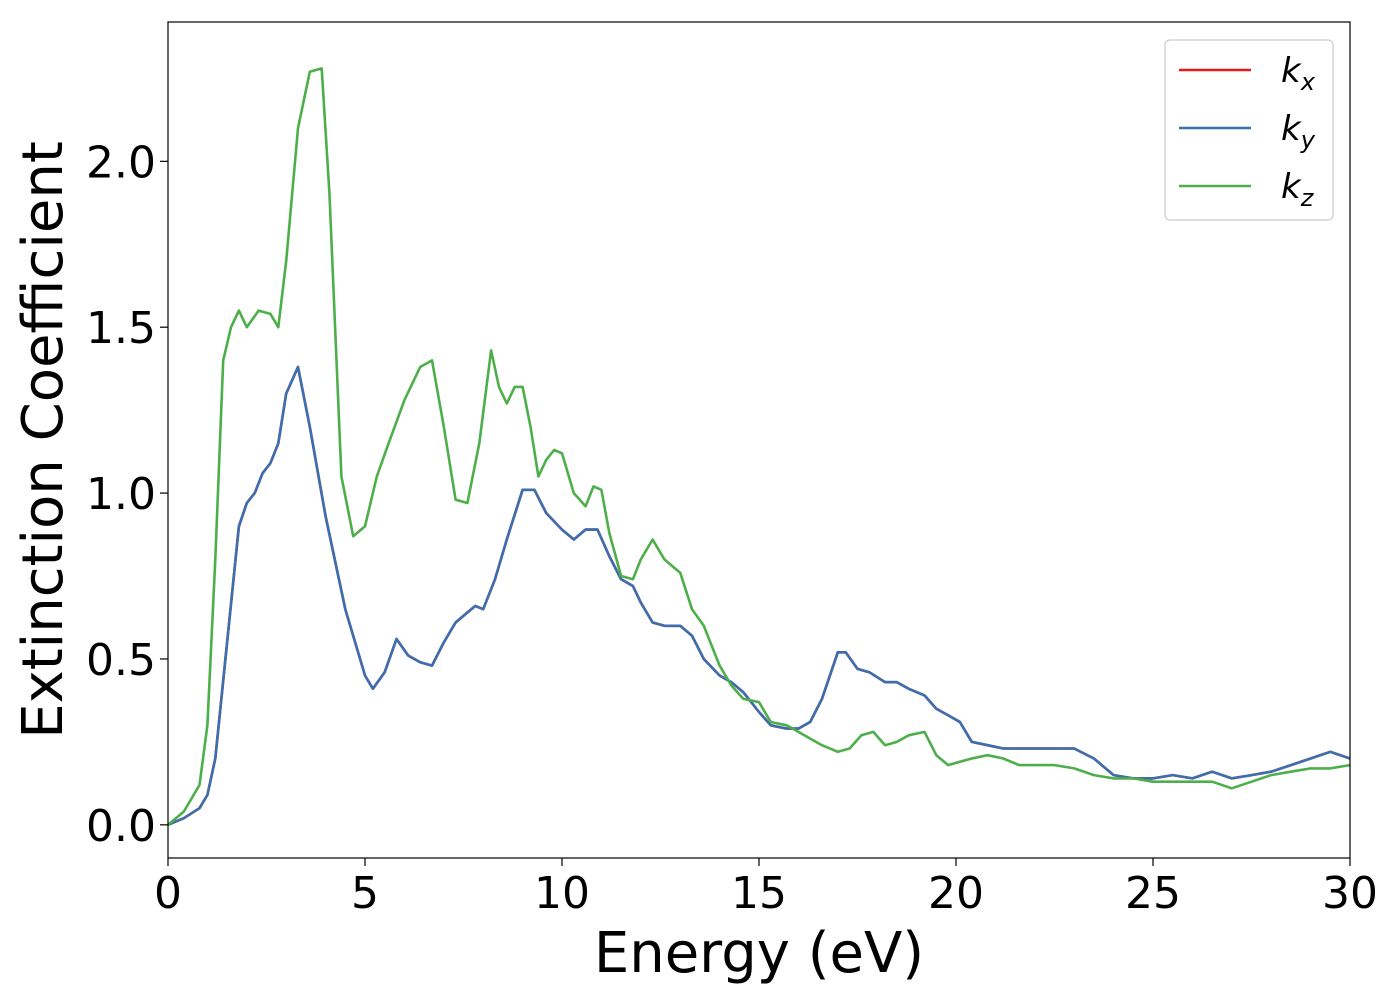 Image resolution: width=1400 pixels, height=1000 pixels. I want to click on legend-label-ky: ky, so click(1298, 131).